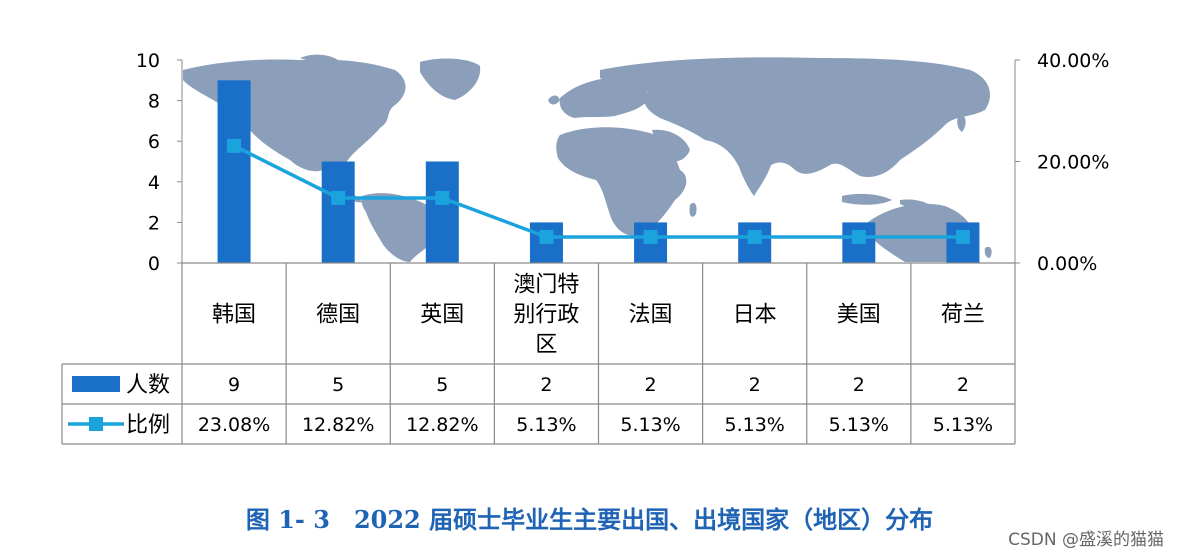 The width and height of the screenshot is (1179, 558). What do you see at coordinates (96, 424) in the screenshot?
I see `legend-key-marker-比例` at bounding box center [96, 424].